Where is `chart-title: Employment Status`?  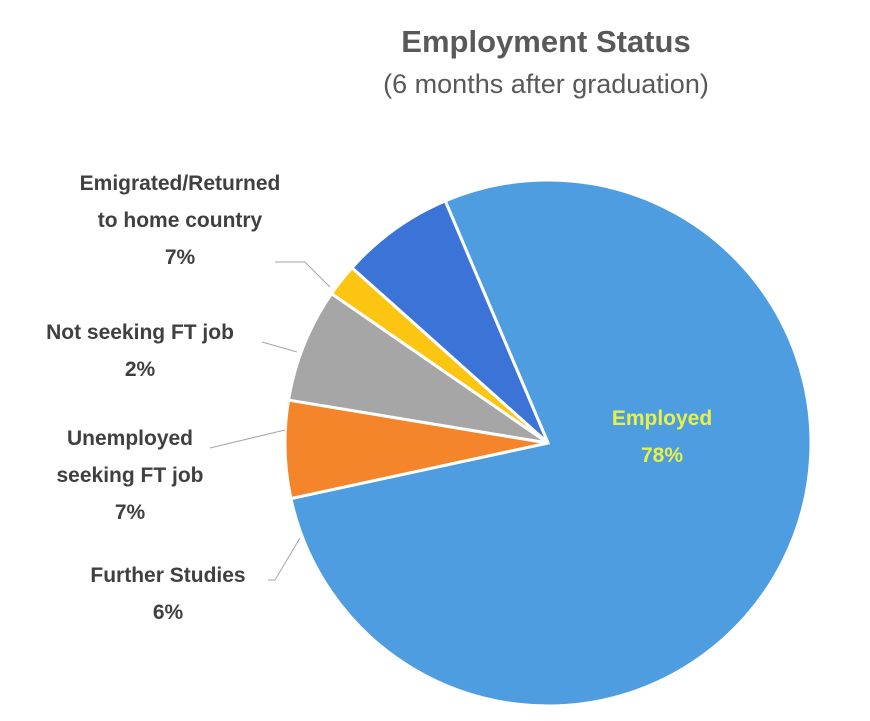 chart-title: Employment Status is located at coordinates (545, 41).